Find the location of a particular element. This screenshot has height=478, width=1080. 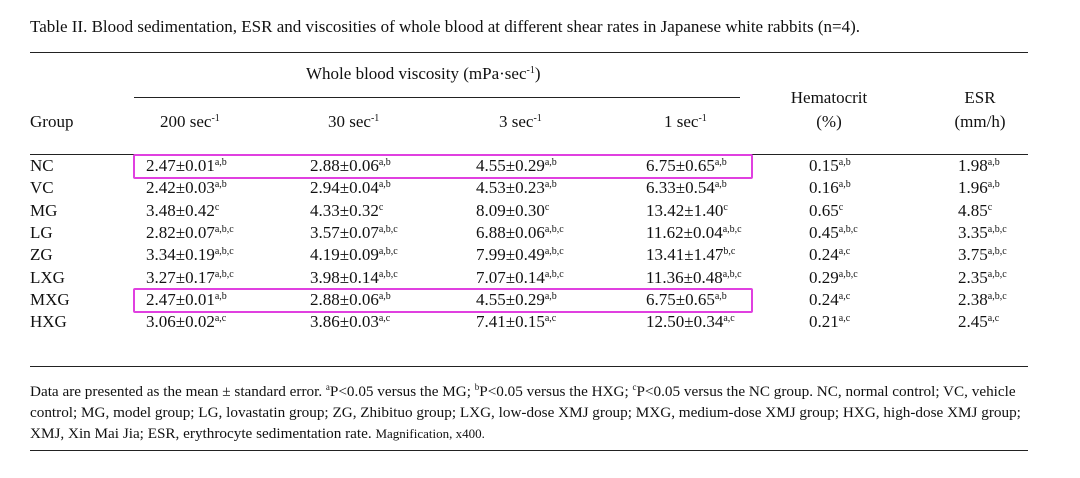

cell-visc-200: 3.48±0.42c is located at coordinates (183, 210).